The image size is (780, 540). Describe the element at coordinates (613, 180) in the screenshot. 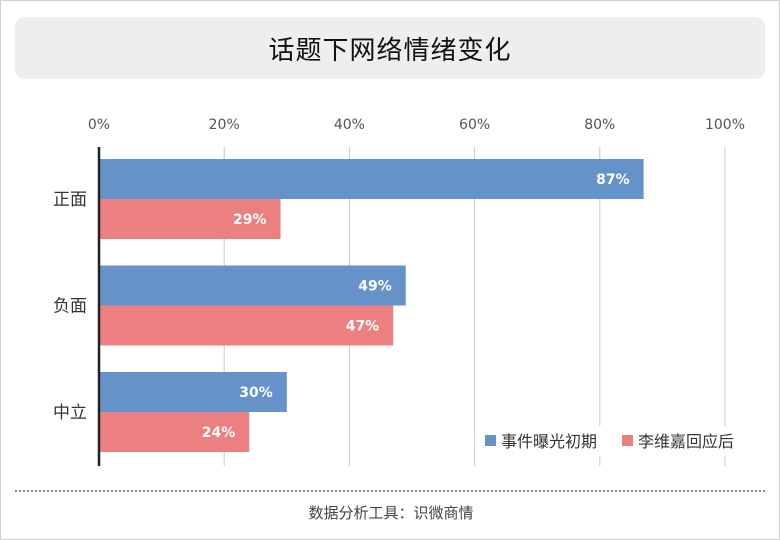

I see `bar-data-label: 87%` at that location.